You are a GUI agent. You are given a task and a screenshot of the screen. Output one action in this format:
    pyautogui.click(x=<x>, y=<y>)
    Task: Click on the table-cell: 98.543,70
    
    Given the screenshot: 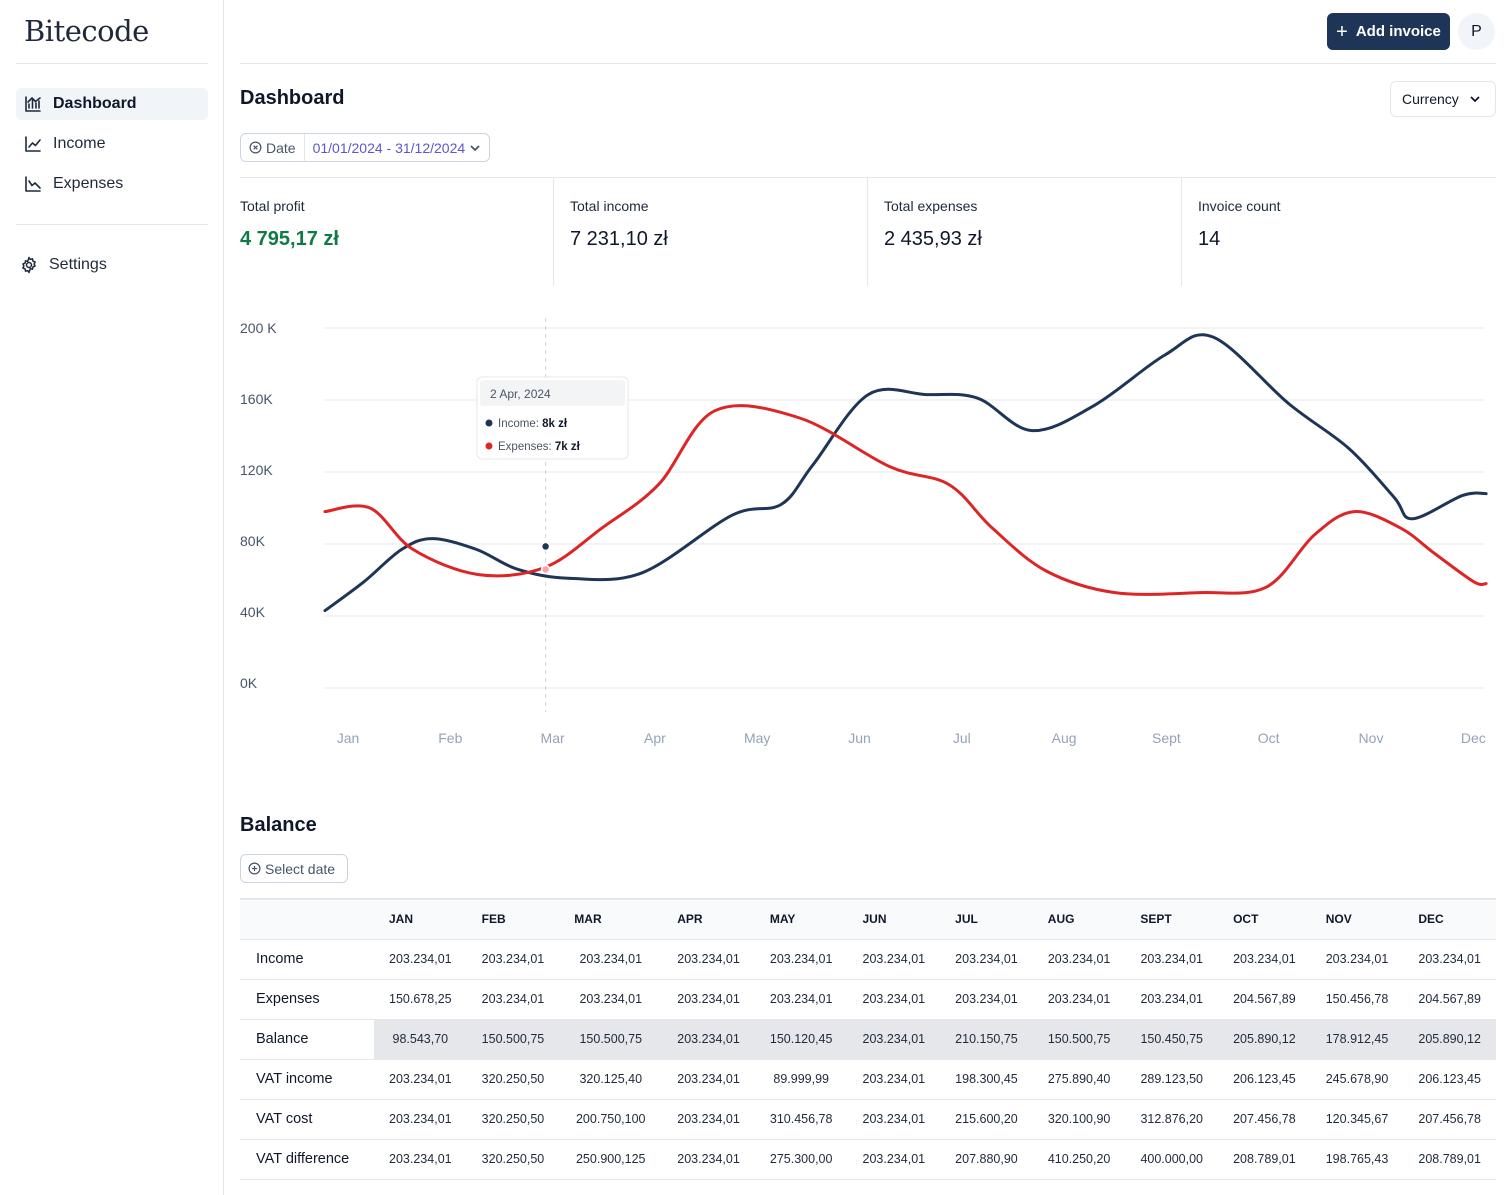 What is the action you would take?
    pyautogui.click(x=420, y=1039)
    